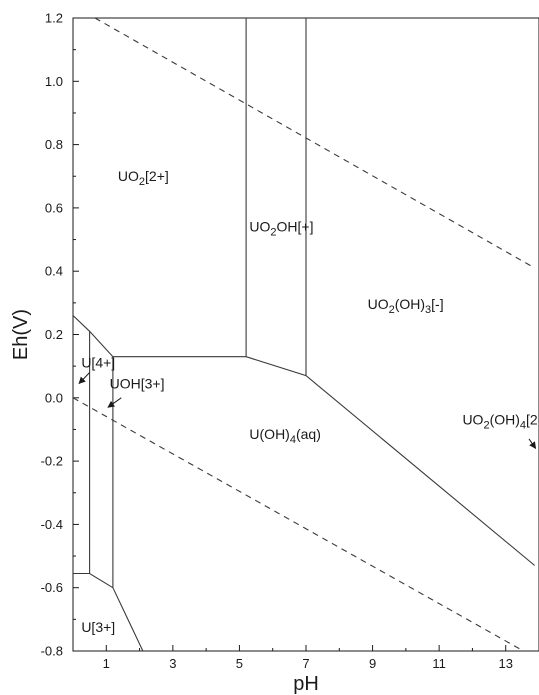 The width and height of the screenshot is (539, 695). Describe the element at coordinates (21, 334) in the screenshot. I see `y-axis-title: Eh(V)` at that location.